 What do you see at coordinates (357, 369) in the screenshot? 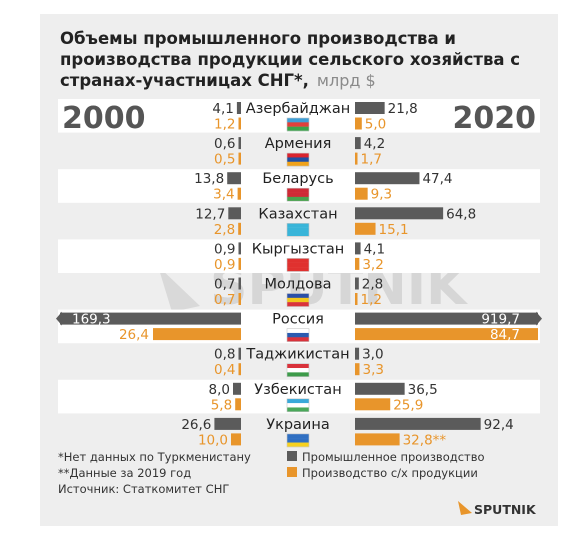
I see `bar-2020-agriculture-таджикистан` at bounding box center [357, 369].